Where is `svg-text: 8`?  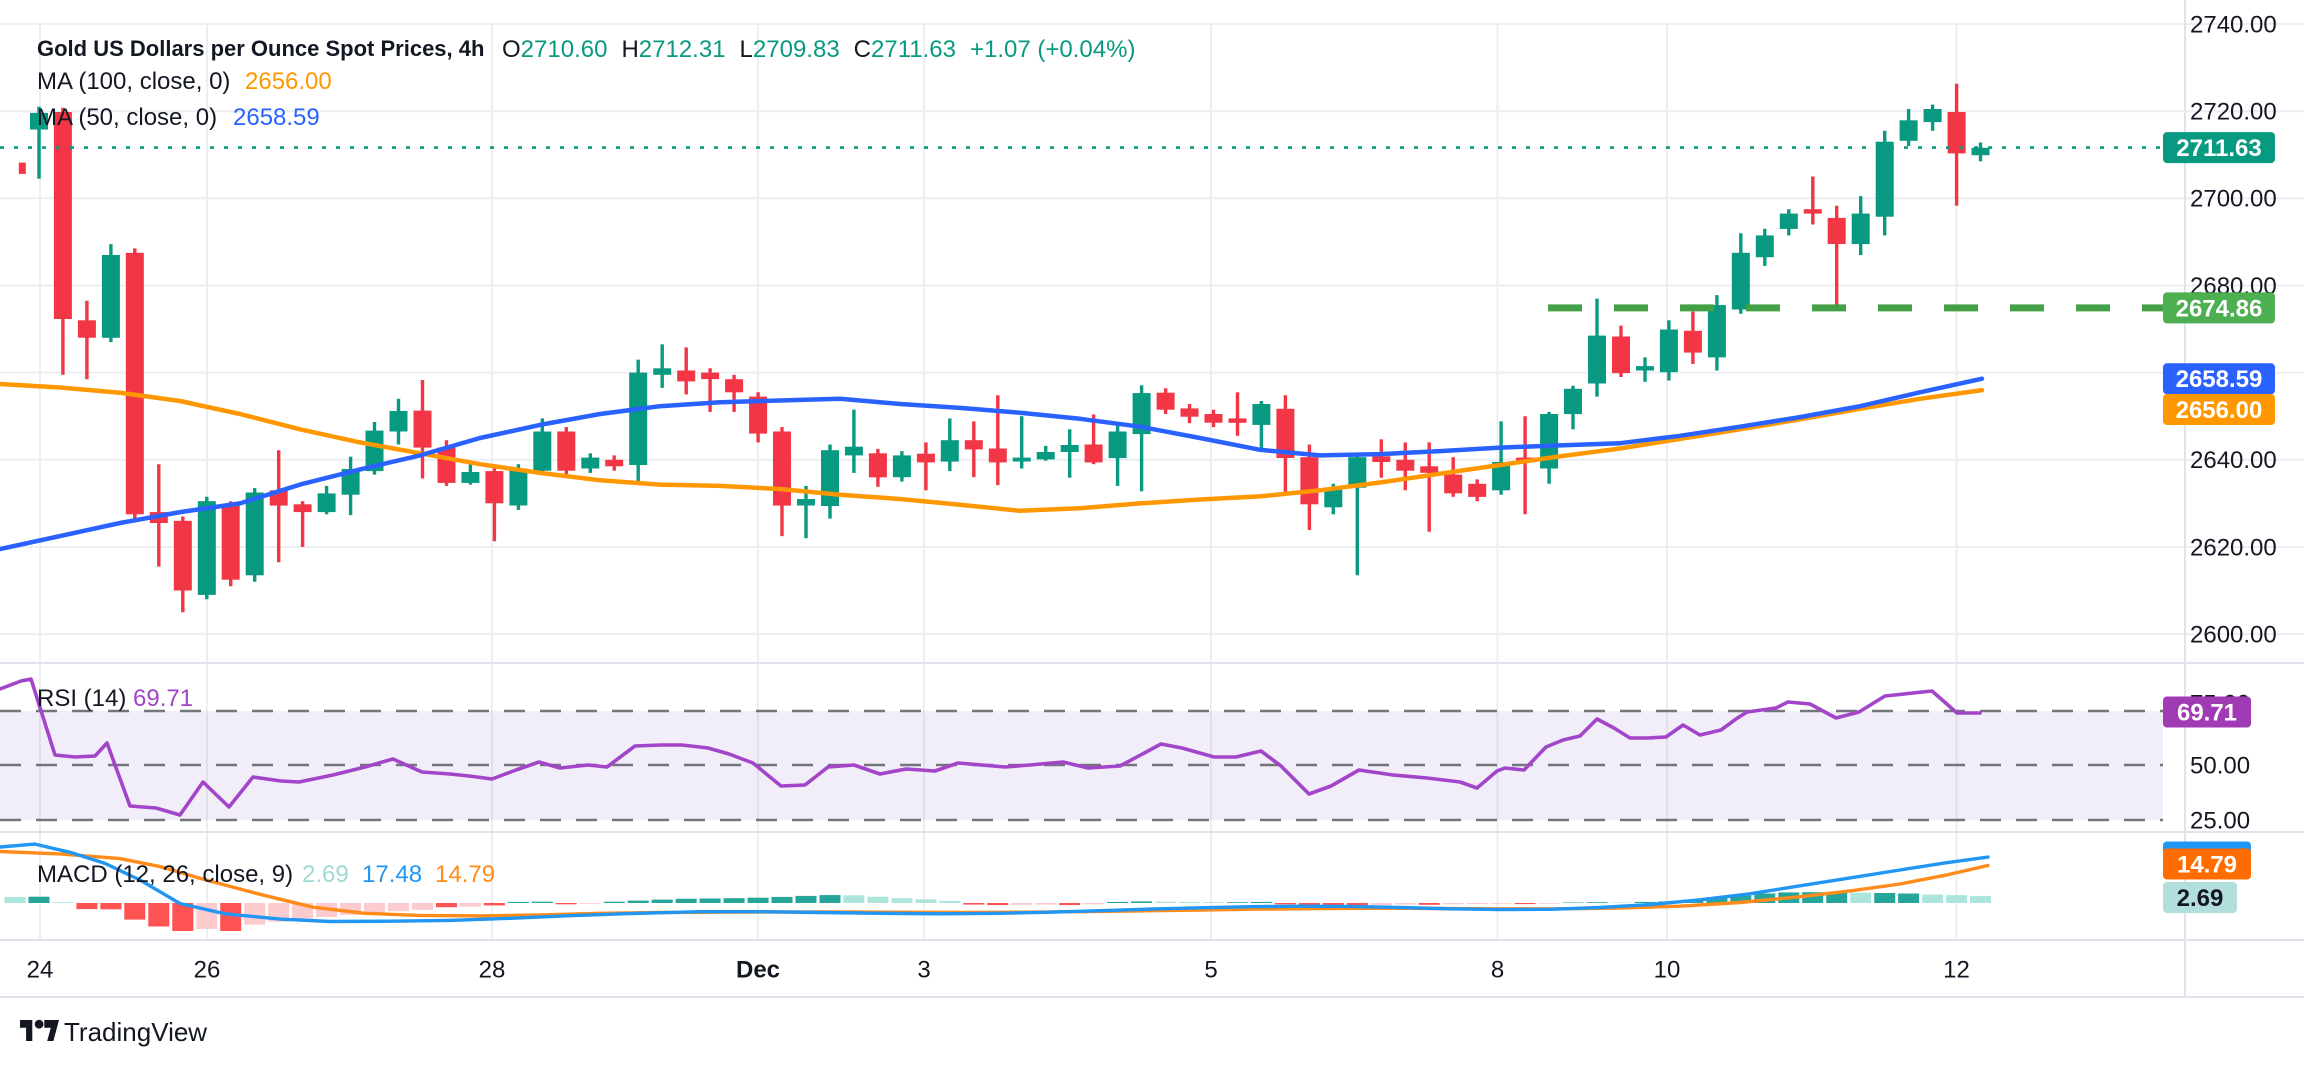
svg-text: 8 is located at coordinates (1497, 969).